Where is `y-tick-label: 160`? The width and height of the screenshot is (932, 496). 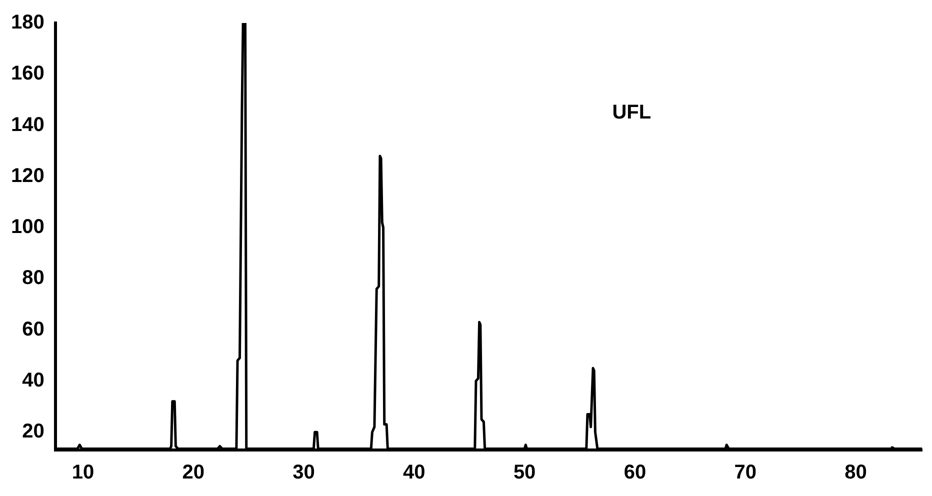
y-tick-label: 160 is located at coordinates (27, 73).